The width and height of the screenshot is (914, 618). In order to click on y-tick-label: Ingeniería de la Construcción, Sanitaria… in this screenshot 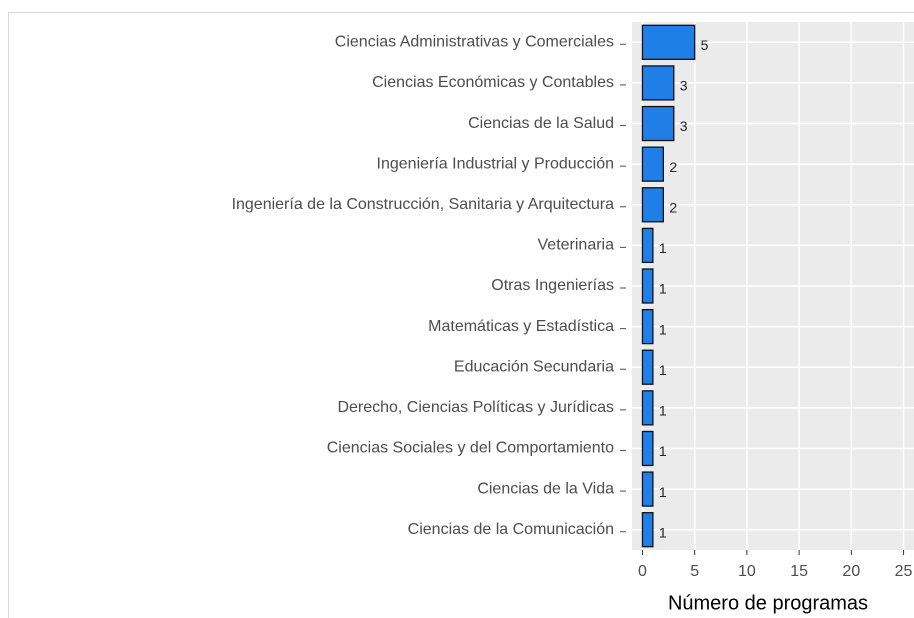, I will do `click(423, 204)`.